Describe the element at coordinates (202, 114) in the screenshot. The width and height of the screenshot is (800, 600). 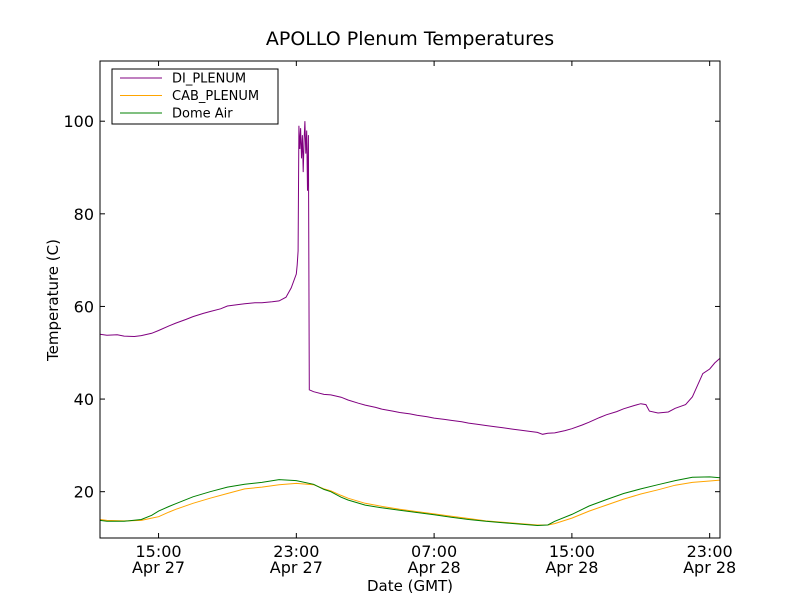
I see `legend-label-dome-air: Dome Air` at that location.